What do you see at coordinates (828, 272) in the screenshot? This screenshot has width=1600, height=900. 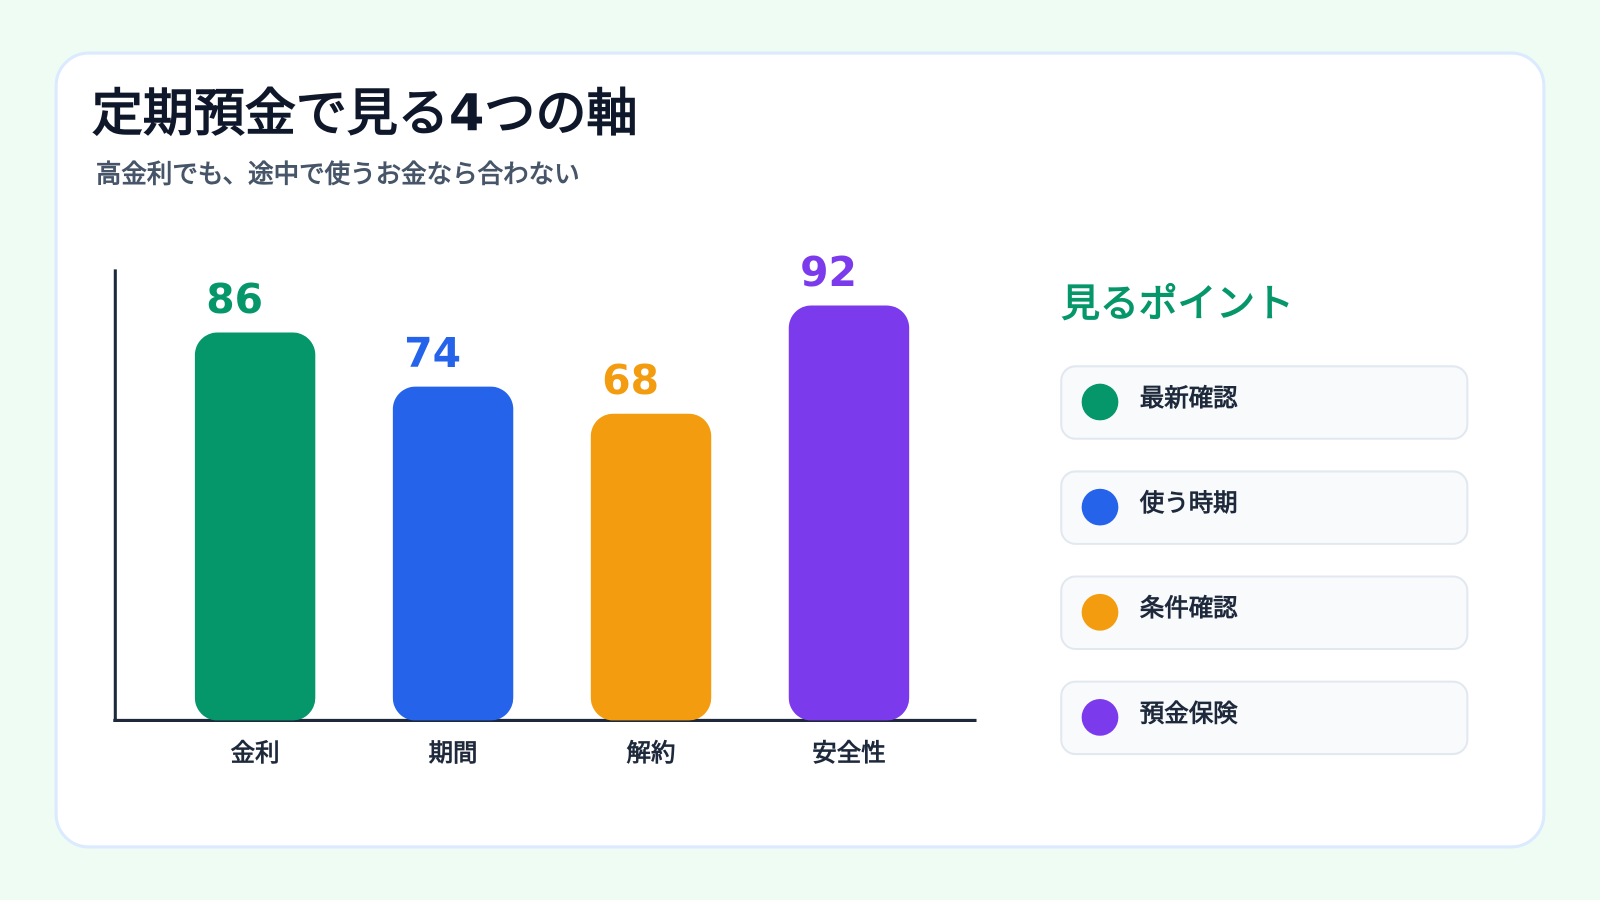 I see `value-label: 92` at bounding box center [828, 272].